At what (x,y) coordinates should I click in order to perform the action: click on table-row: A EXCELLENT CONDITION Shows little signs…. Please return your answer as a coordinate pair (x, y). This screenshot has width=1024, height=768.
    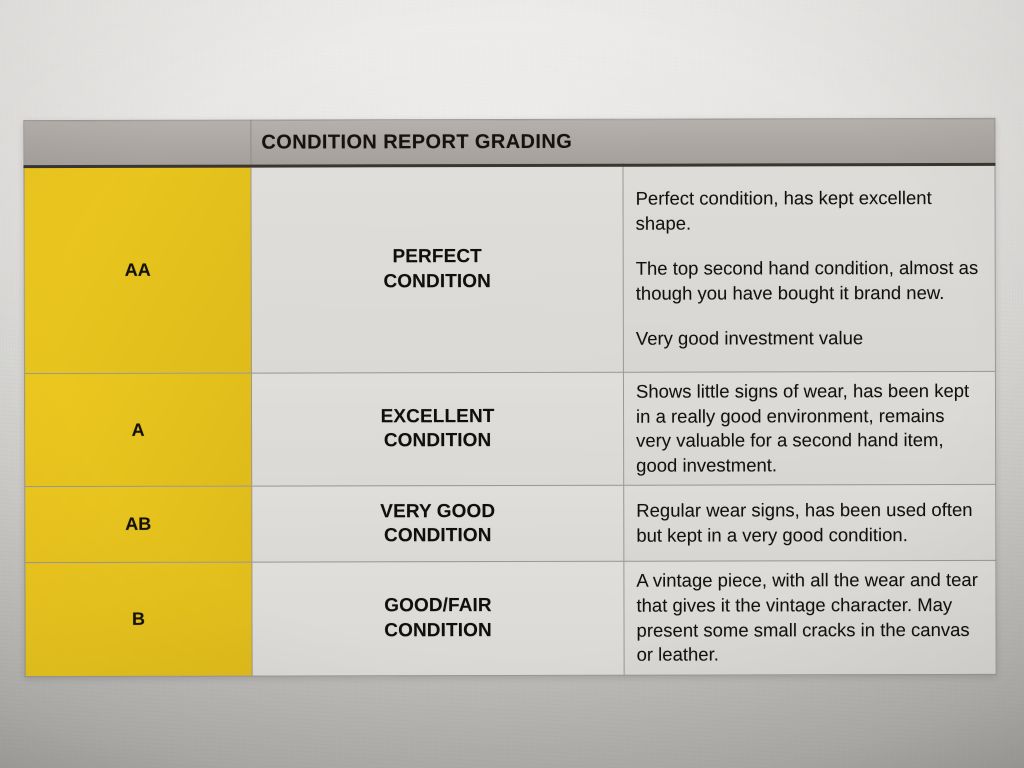
    Looking at the image, I should click on (510, 429).